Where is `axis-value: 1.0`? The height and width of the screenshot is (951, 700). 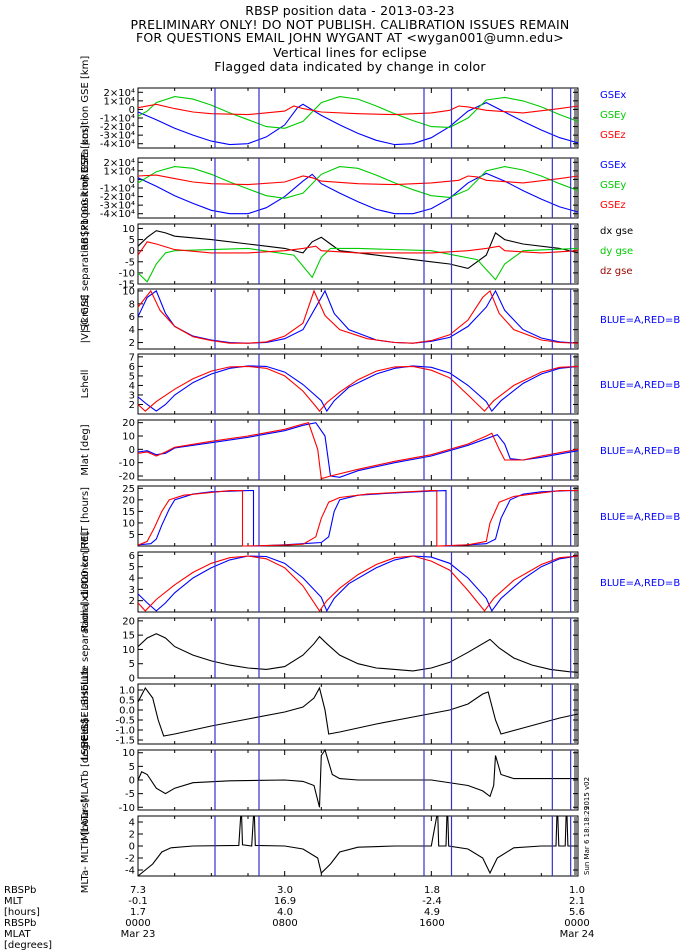
axis-value: 1.0 is located at coordinates (577, 890).